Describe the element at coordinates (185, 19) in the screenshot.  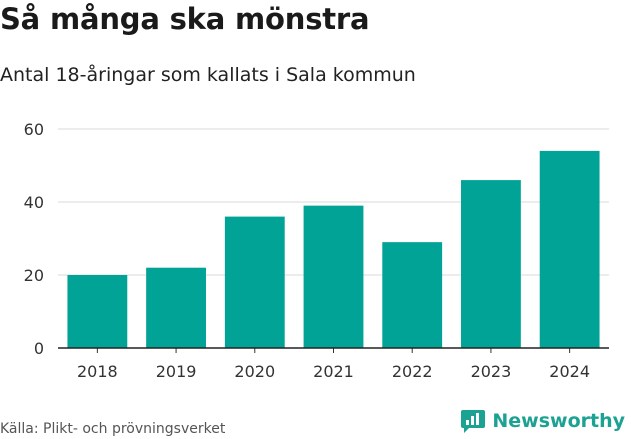
I see `chart-title: Så många ska mönstra` at that location.